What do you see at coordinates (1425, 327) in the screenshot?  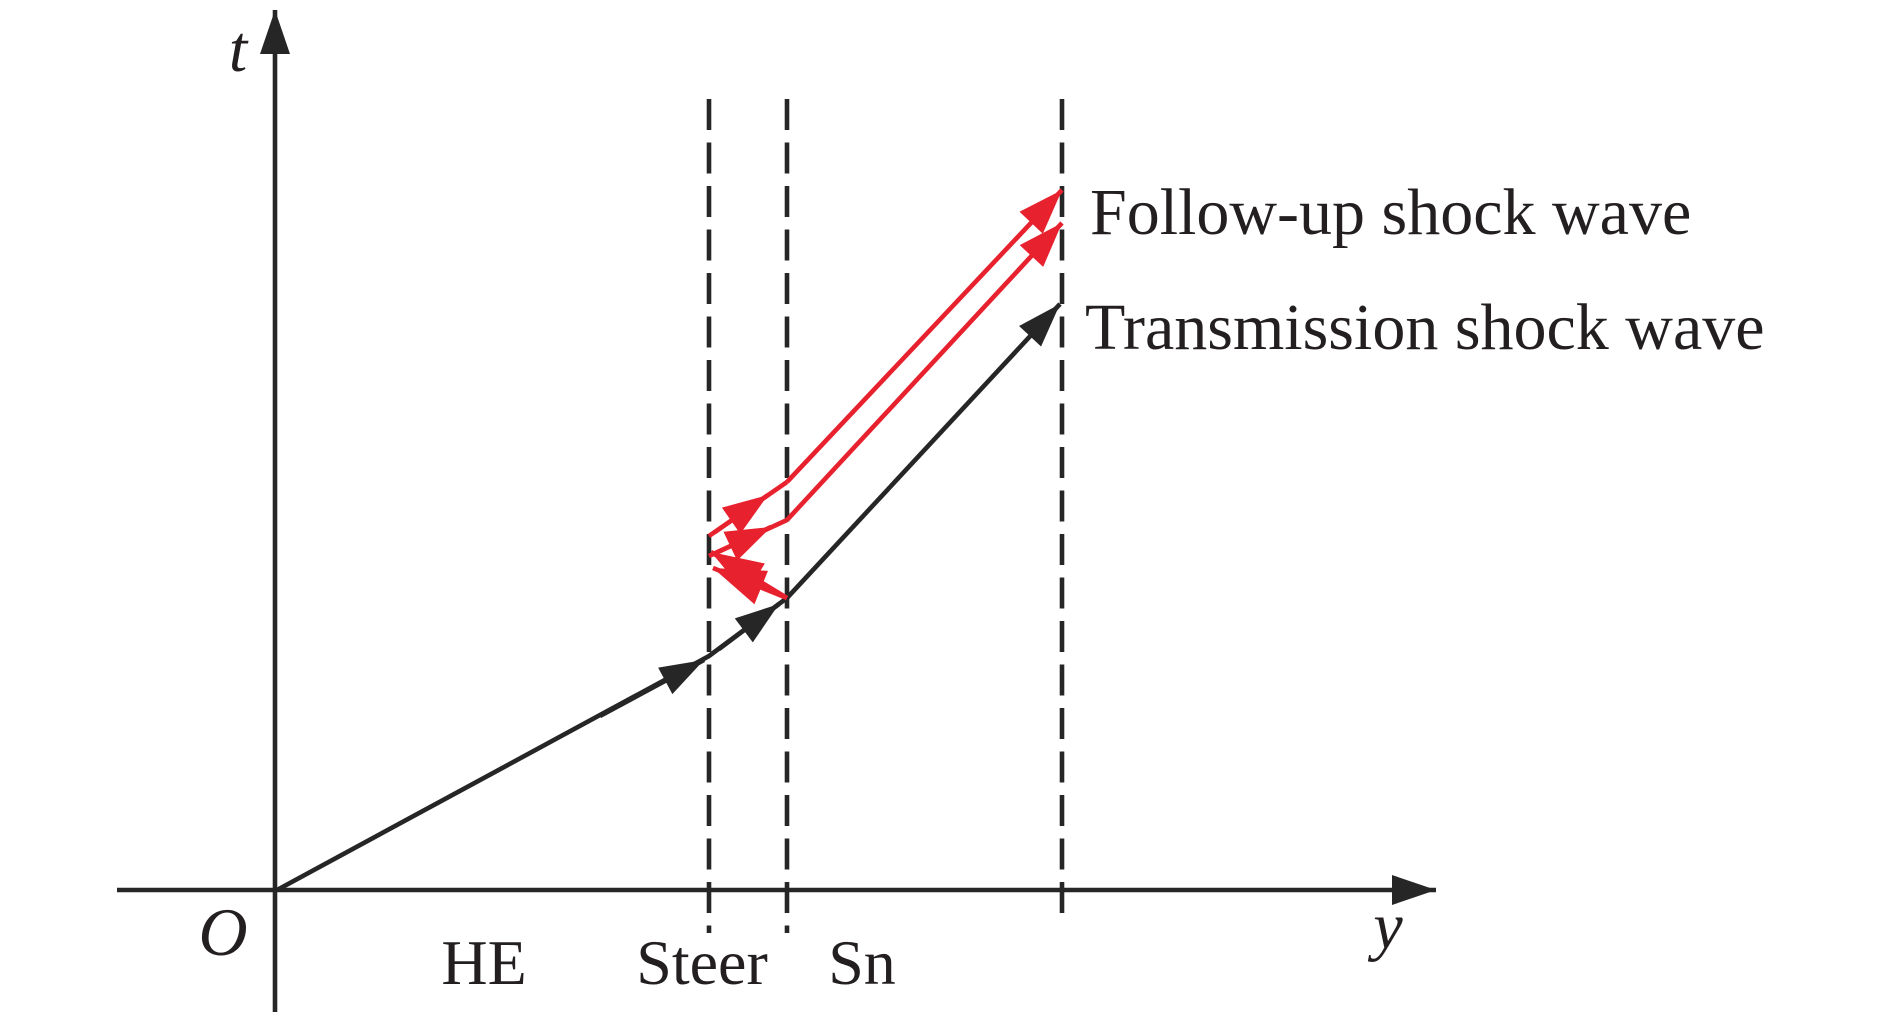 I see `transmission-shock-wave-label: Transmission shock wave` at bounding box center [1425, 327].